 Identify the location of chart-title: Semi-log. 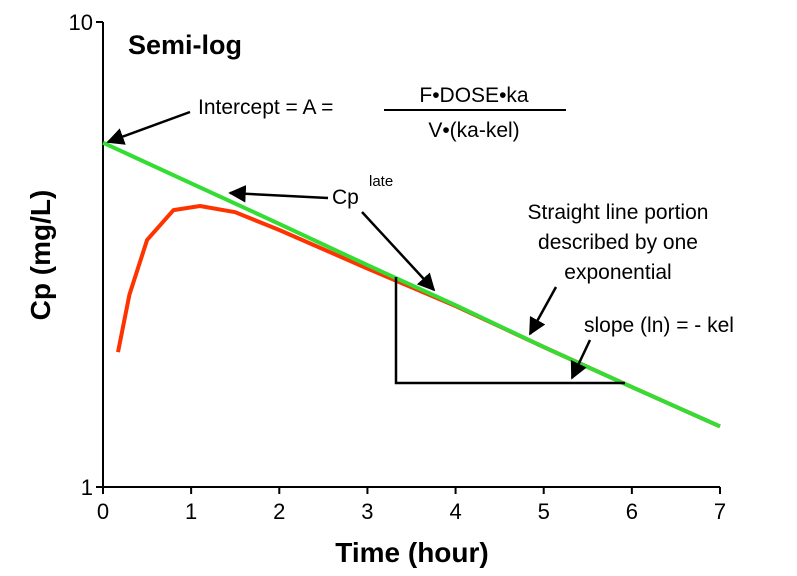
(185, 45).